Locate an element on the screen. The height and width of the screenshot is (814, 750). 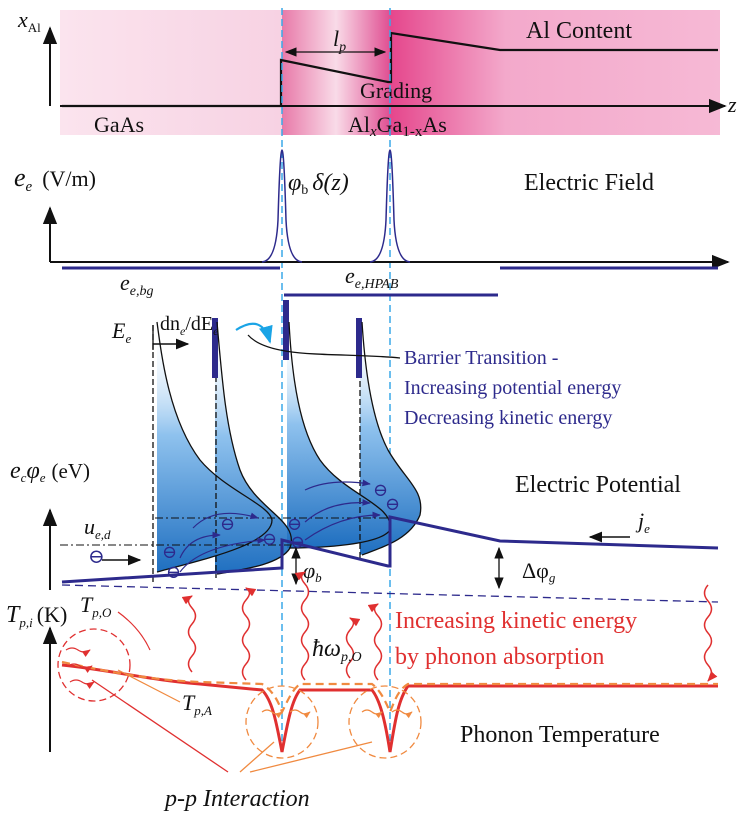
bg-field-label: ee,bg is located at coordinates (136, 284).